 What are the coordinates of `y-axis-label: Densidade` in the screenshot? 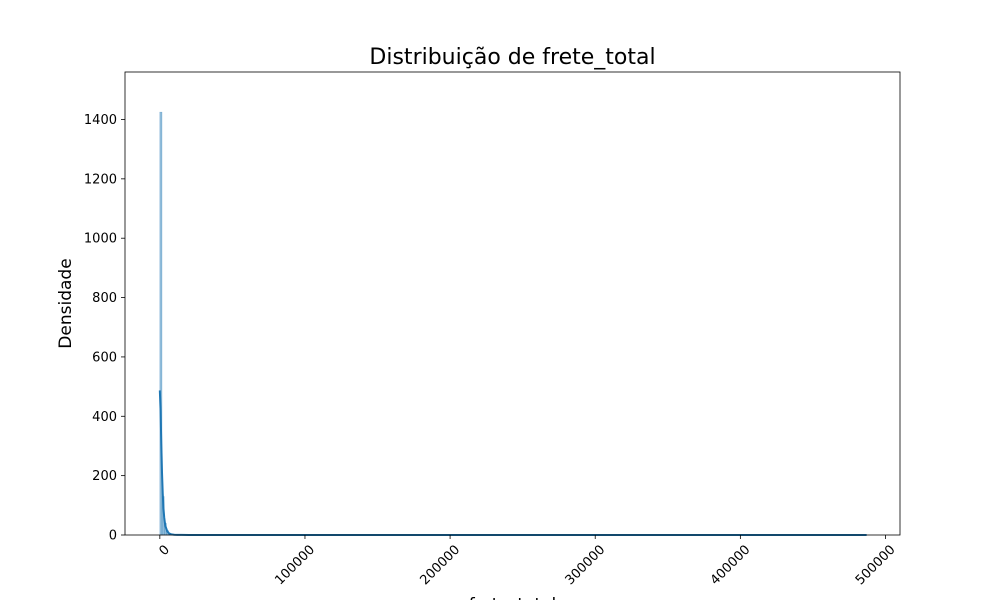 It's located at (66, 303).